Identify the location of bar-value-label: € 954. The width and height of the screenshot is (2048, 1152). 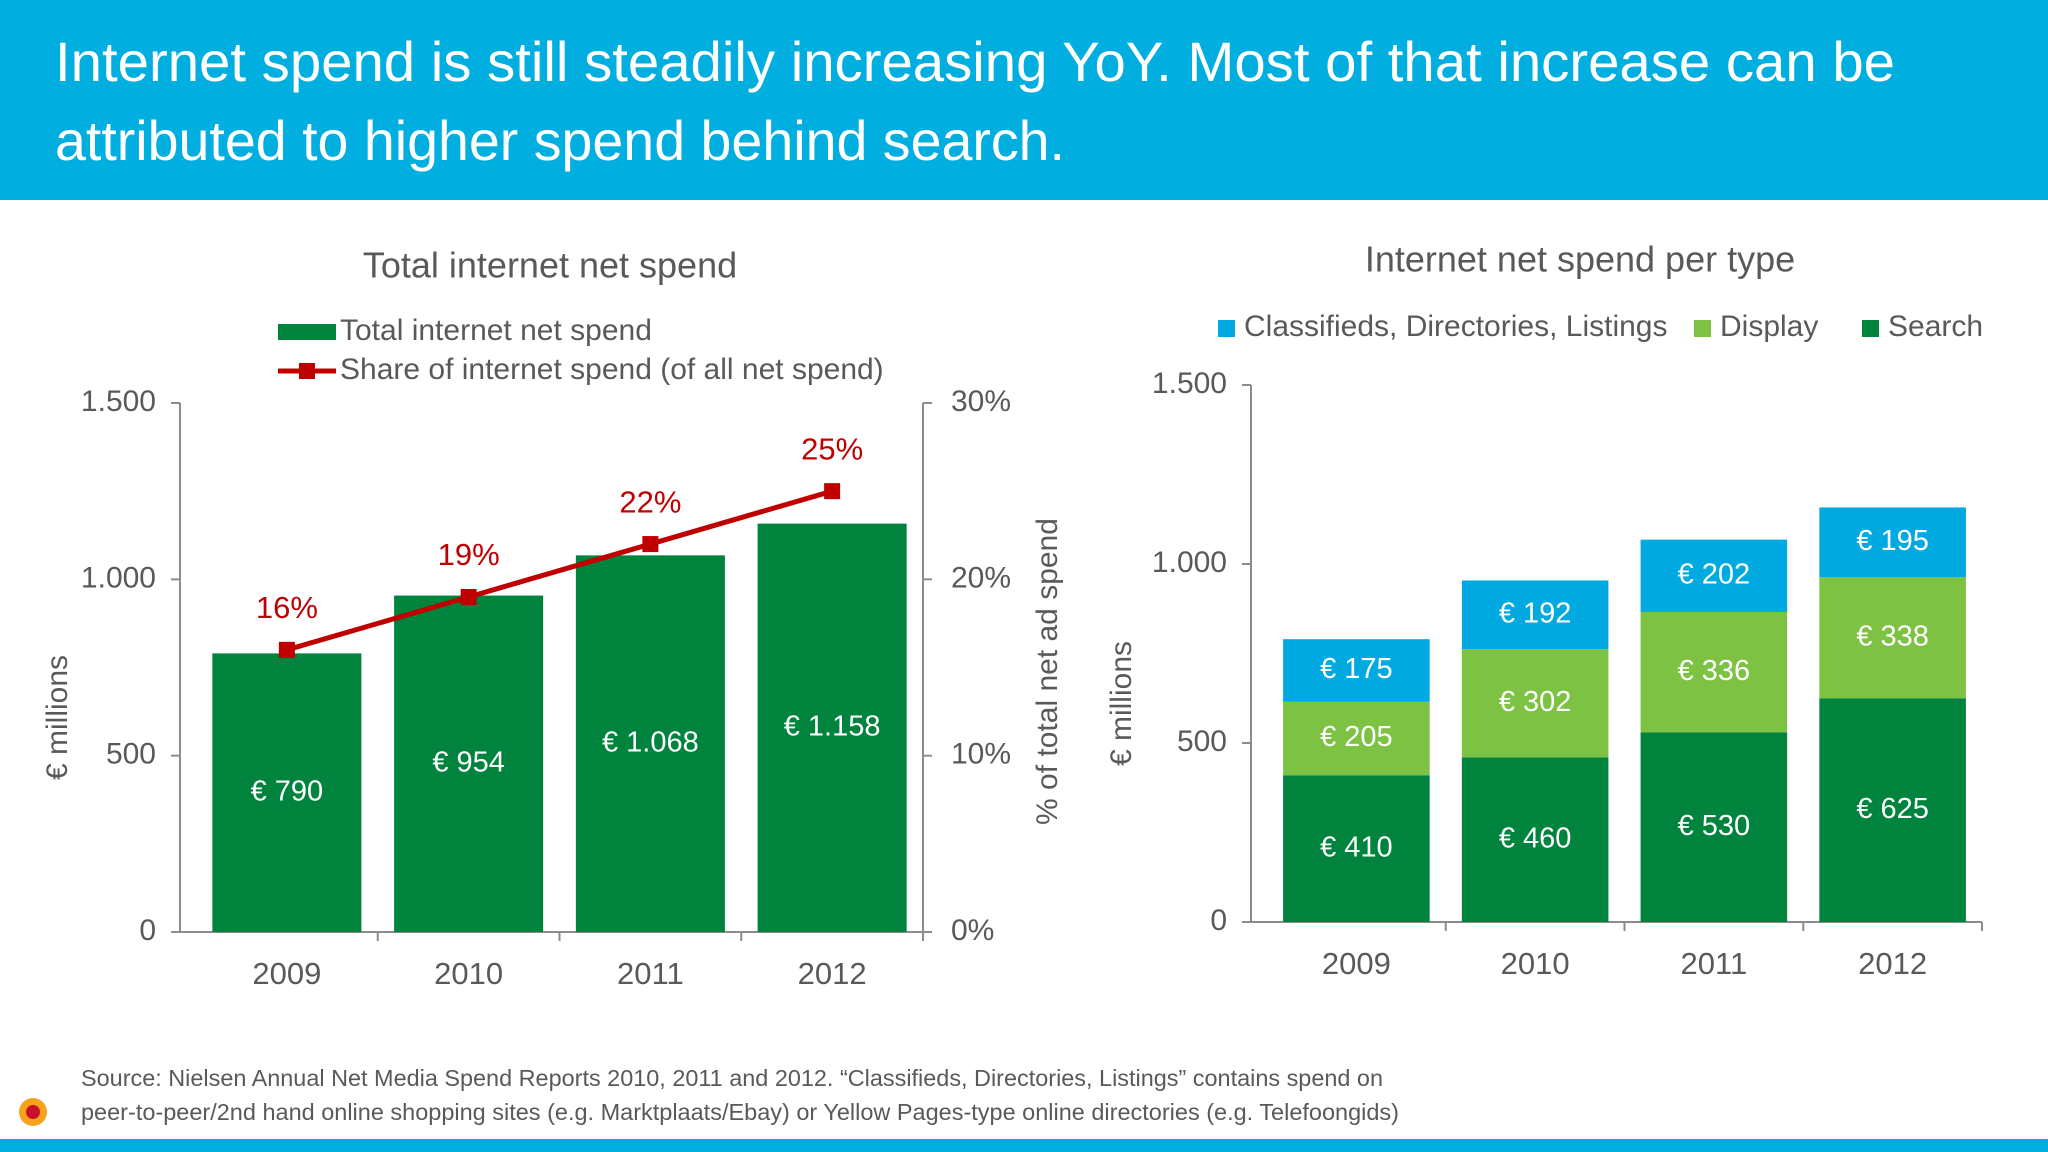
(468, 762).